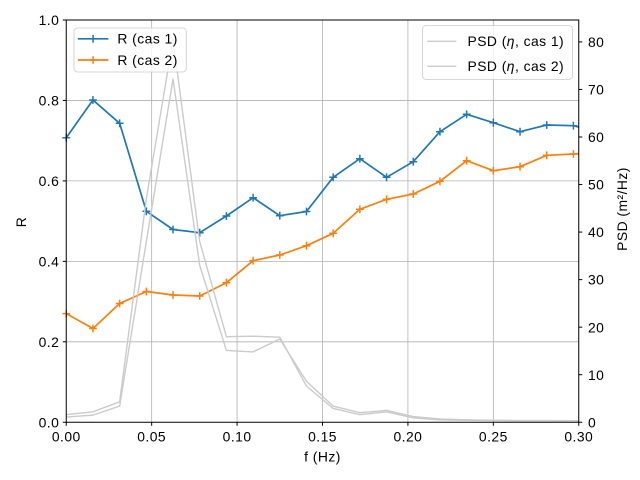 The height and width of the screenshot is (480, 640). I want to click on svg-text: 0.25, so click(493, 437).